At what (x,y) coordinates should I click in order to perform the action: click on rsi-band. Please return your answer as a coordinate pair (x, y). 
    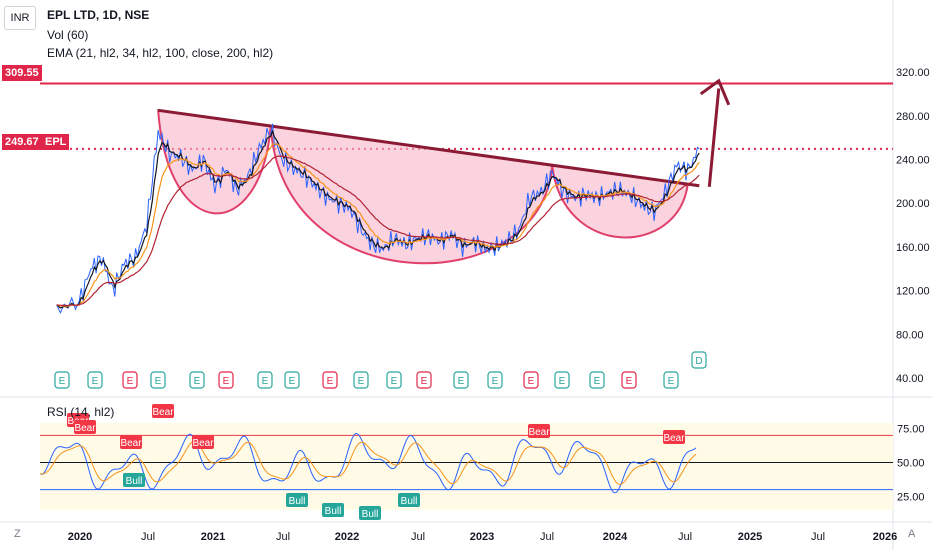
    Looking at the image, I should click on (466, 466).